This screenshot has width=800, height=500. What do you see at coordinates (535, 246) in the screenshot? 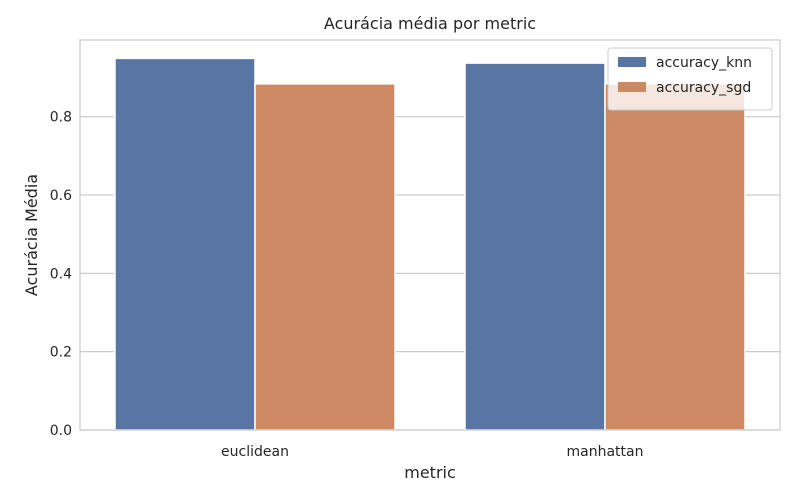
I see `bar-accuracy_knn-manhattan` at bounding box center [535, 246].